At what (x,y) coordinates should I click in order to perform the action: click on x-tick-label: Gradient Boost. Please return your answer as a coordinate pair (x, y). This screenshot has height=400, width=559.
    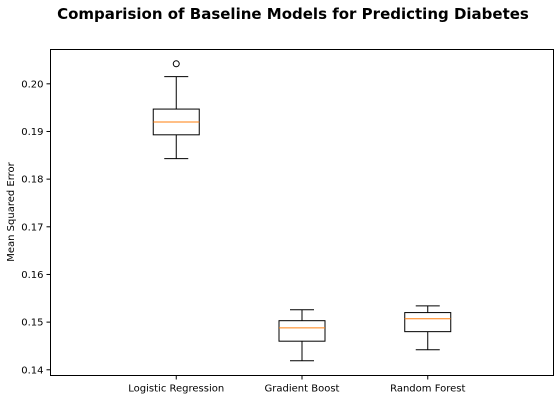
    Looking at the image, I should click on (302, 389).